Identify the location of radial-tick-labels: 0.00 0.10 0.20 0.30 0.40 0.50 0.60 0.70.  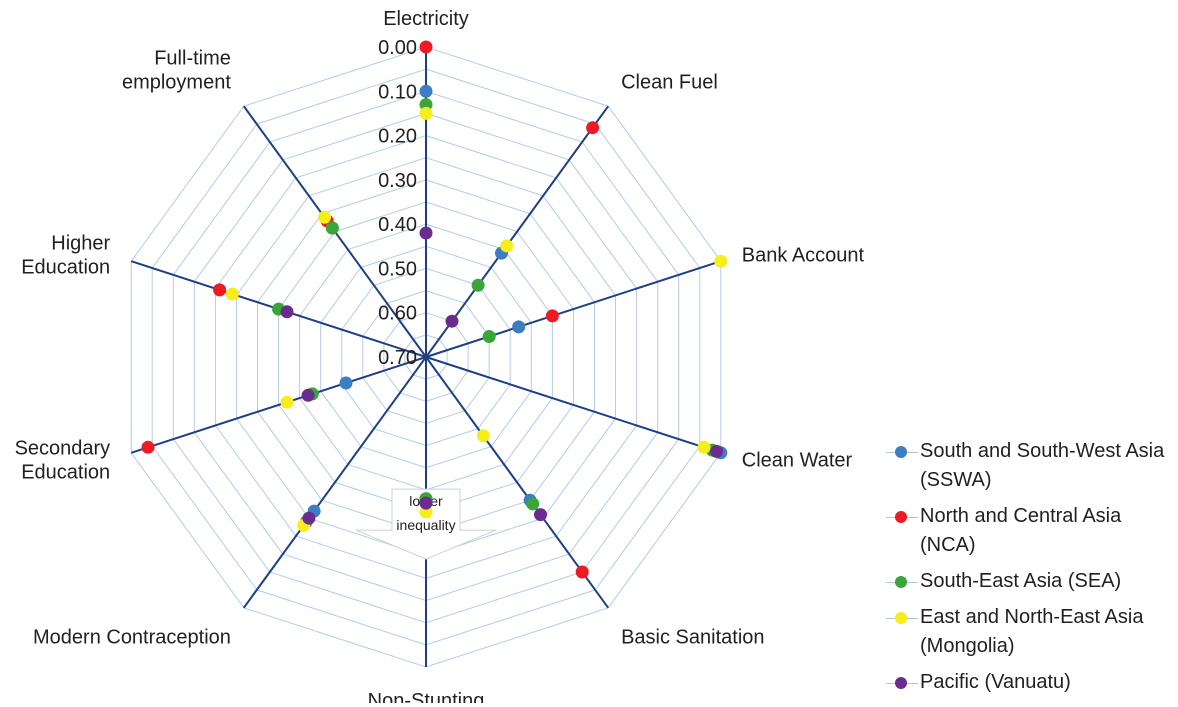
(397, 203).